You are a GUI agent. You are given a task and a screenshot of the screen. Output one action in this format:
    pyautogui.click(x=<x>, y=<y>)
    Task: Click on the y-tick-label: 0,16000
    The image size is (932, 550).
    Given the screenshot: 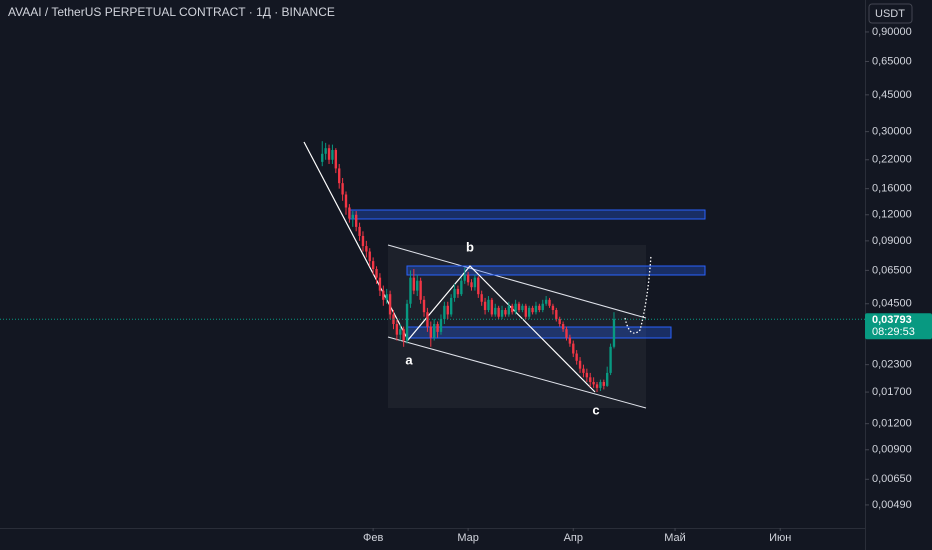 What is the action you would take?
    pyautogui.click(x=892, y=189)
    